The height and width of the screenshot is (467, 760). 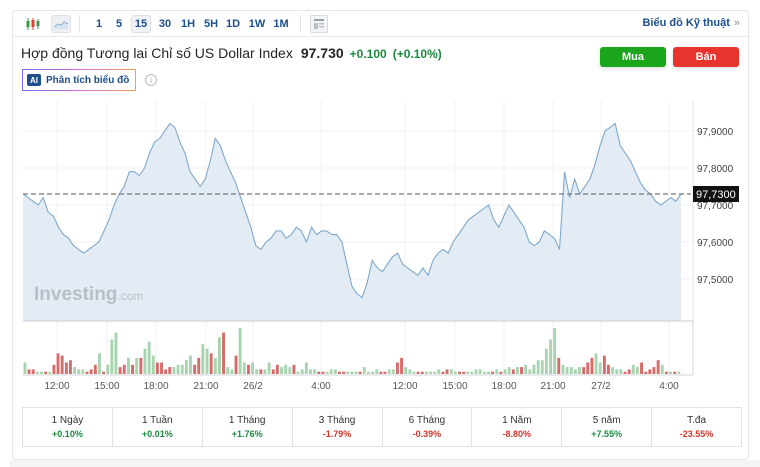 I want to click on timeframe-30: 30, so click(x=165, y=24).